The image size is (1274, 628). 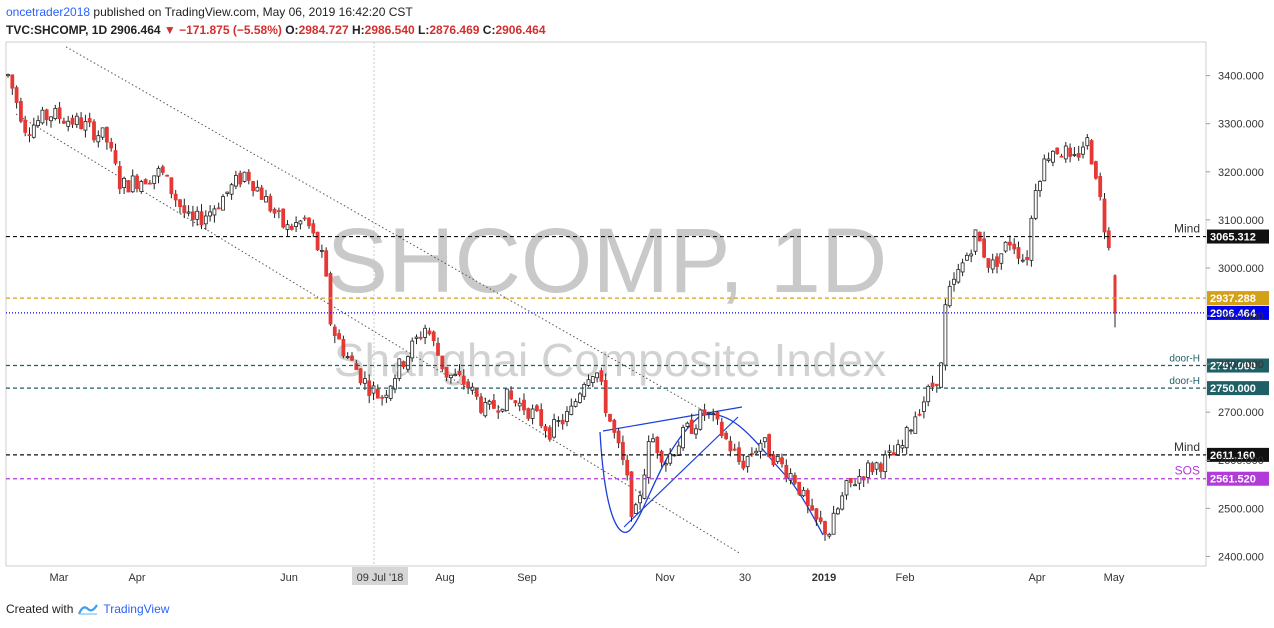 What do you see at coordinates (1233, 238) in the screenshot?
I see `price-label: 3065.312` at bounding box center [1233, 238].